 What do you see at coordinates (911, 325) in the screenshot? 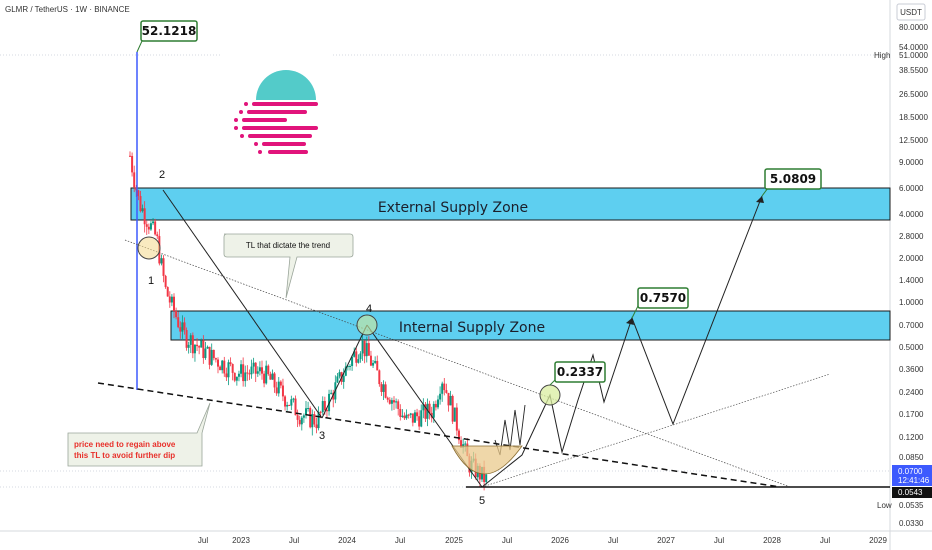
I see `price-tick-label: 0.7000` at bounding box center [911, 325].